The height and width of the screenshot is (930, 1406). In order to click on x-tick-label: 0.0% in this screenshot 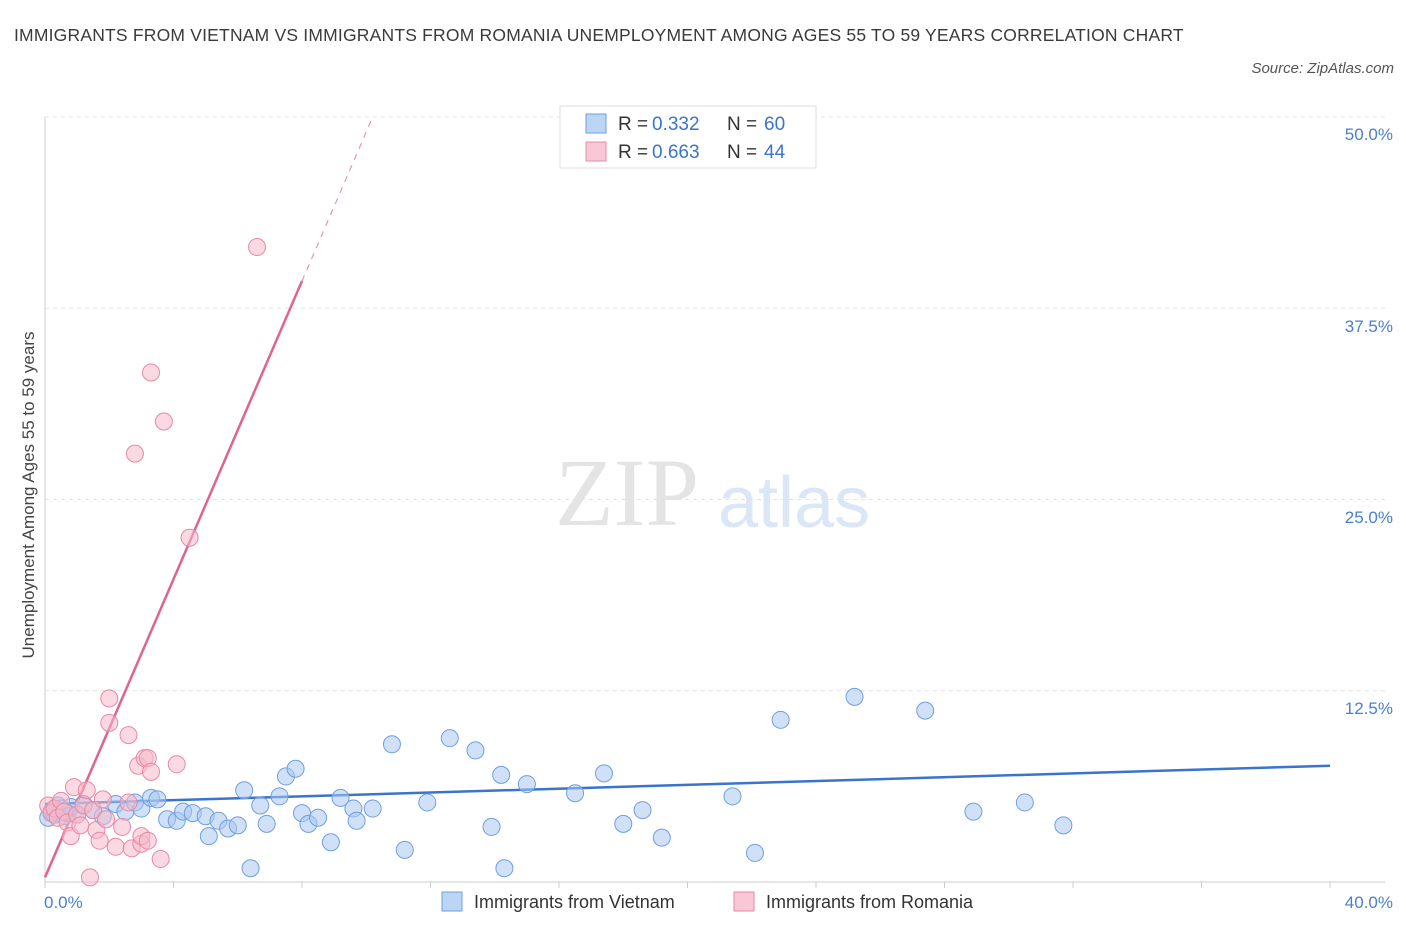, I will do `click(63, 902)`.